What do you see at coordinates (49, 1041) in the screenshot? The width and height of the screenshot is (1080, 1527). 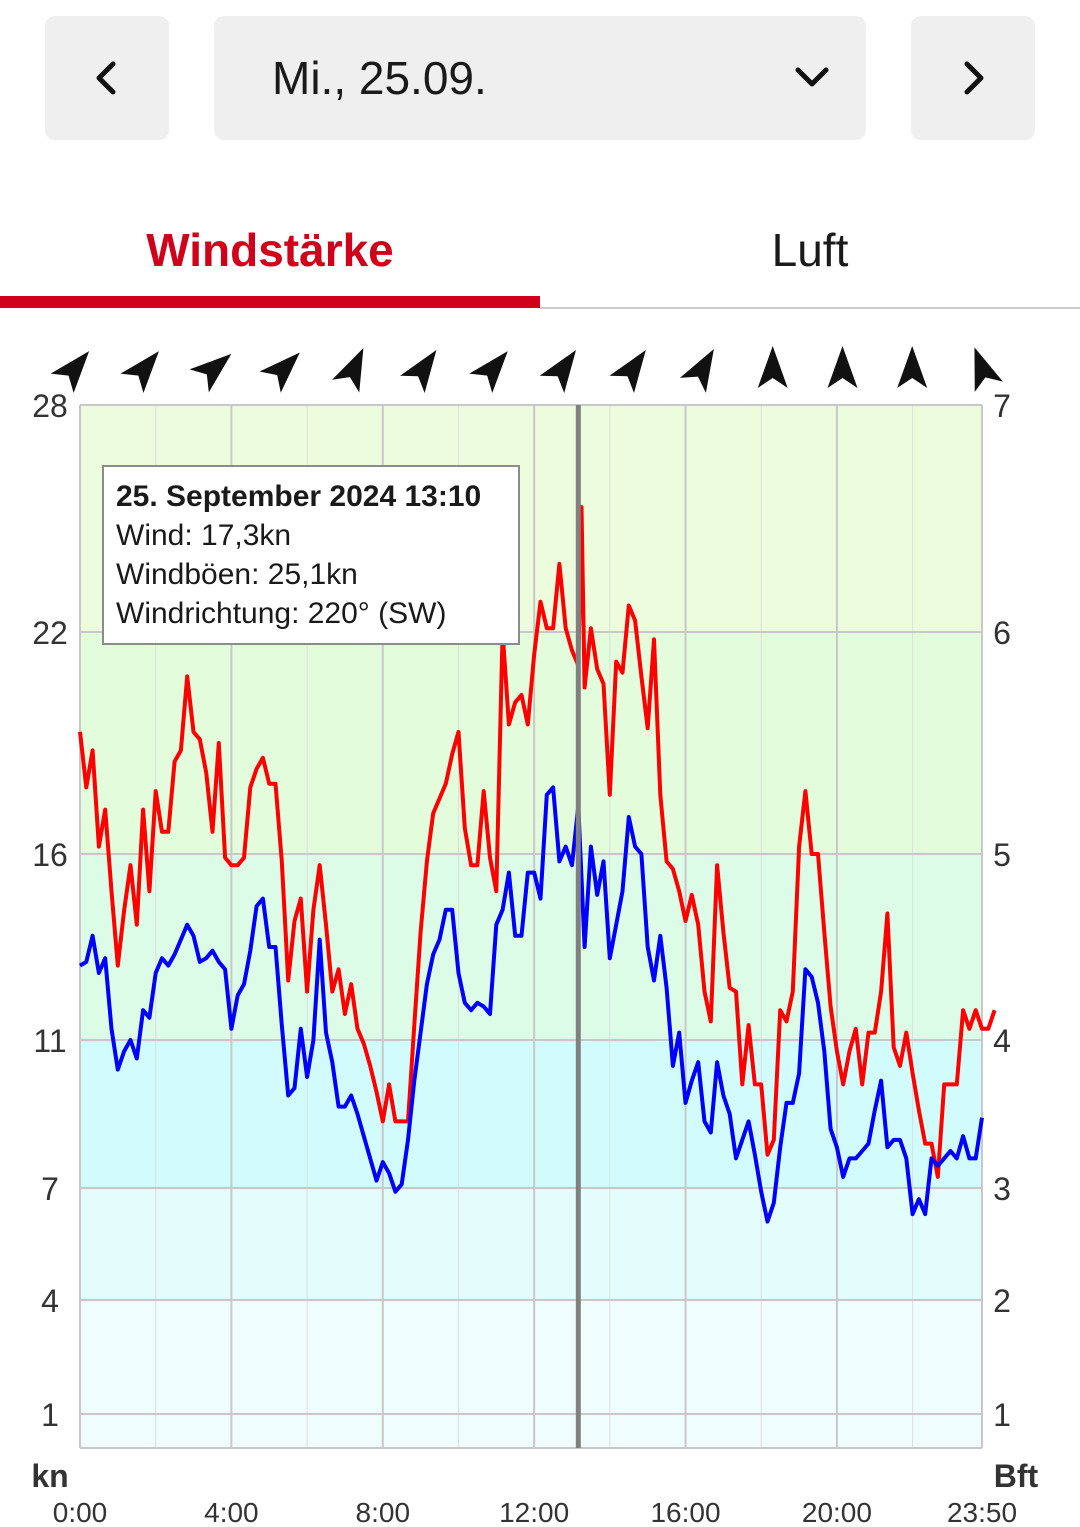 I see `y-left-tick-label: 11` at bounding box center [49, 1041].